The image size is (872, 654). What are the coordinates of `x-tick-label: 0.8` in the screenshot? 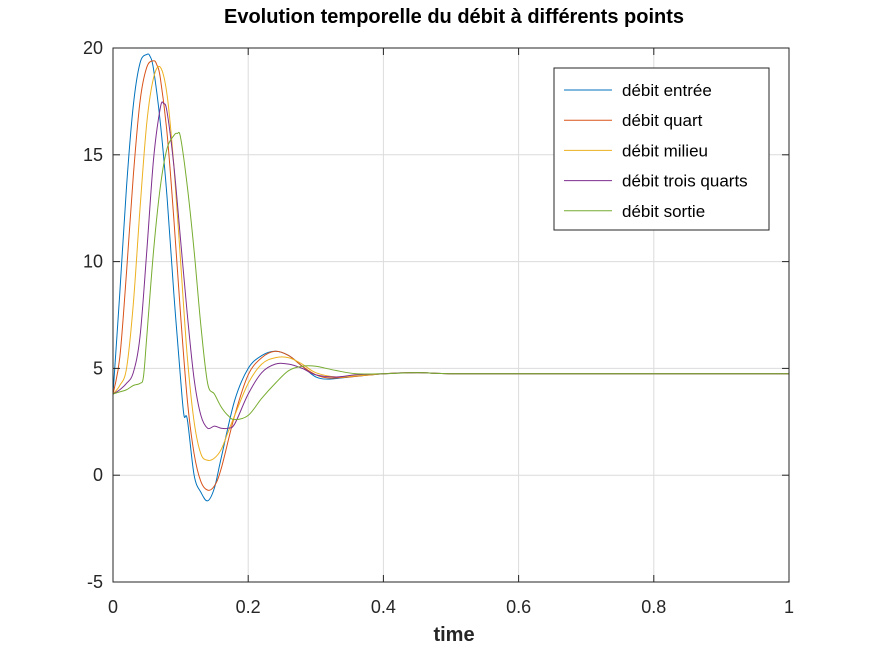 It's located at (653, 607).